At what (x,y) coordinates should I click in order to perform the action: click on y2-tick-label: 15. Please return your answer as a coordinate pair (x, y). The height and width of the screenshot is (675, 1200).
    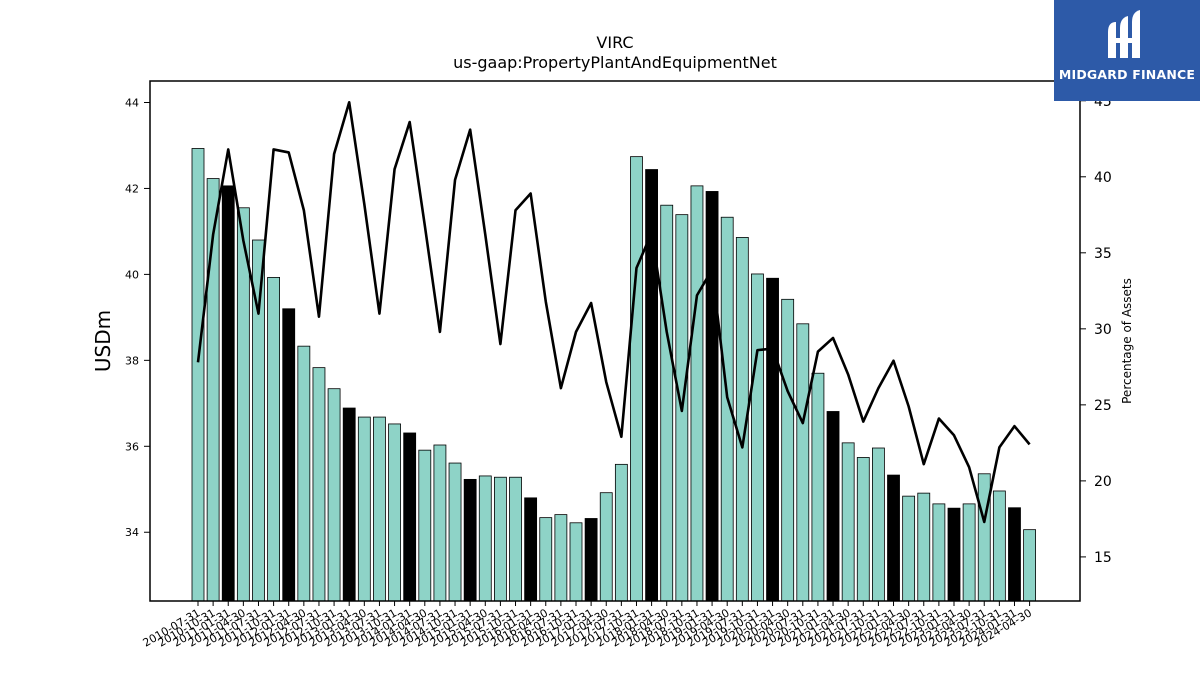
    Looking at the image, I should click on (1103, 558).